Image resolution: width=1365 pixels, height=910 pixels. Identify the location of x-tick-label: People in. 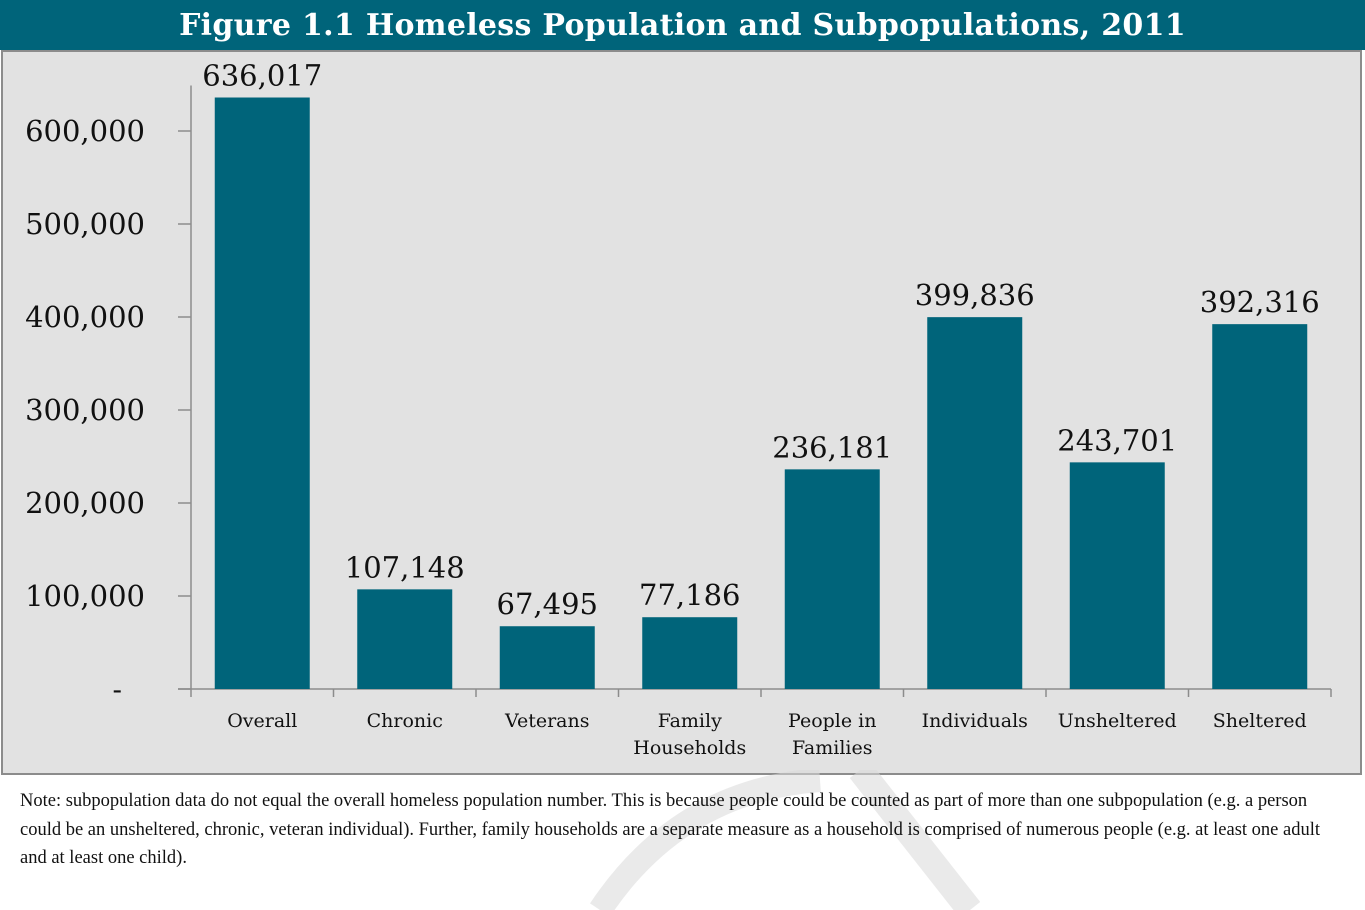
(832, 721).